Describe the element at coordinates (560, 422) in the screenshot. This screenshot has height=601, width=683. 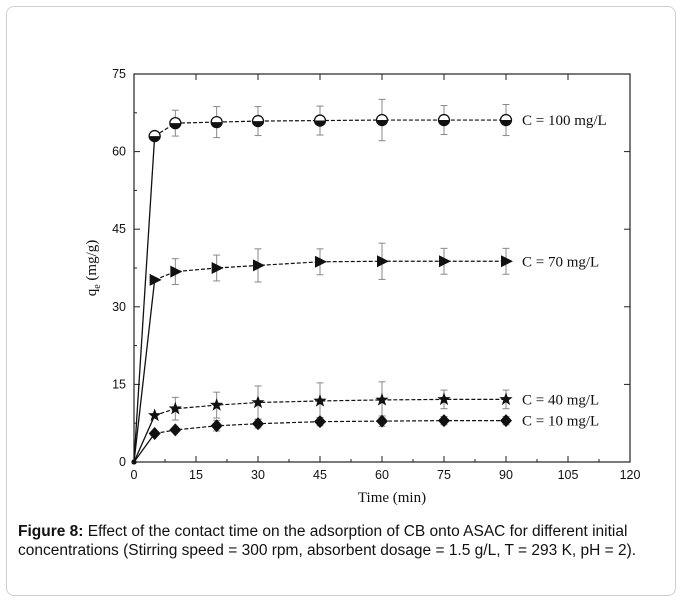
I see `series-label: C = 10 mg/L` at that location.